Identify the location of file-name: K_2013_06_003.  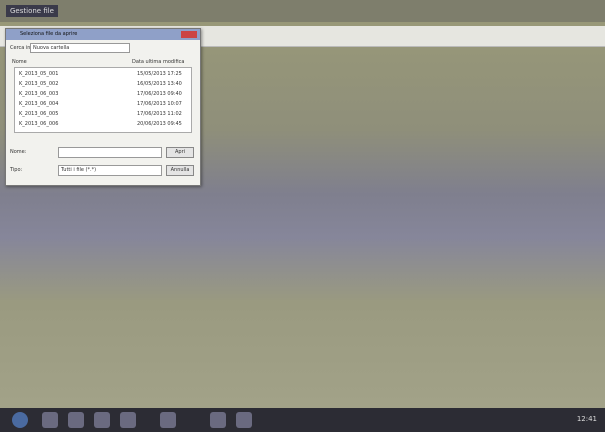
(39, 94).